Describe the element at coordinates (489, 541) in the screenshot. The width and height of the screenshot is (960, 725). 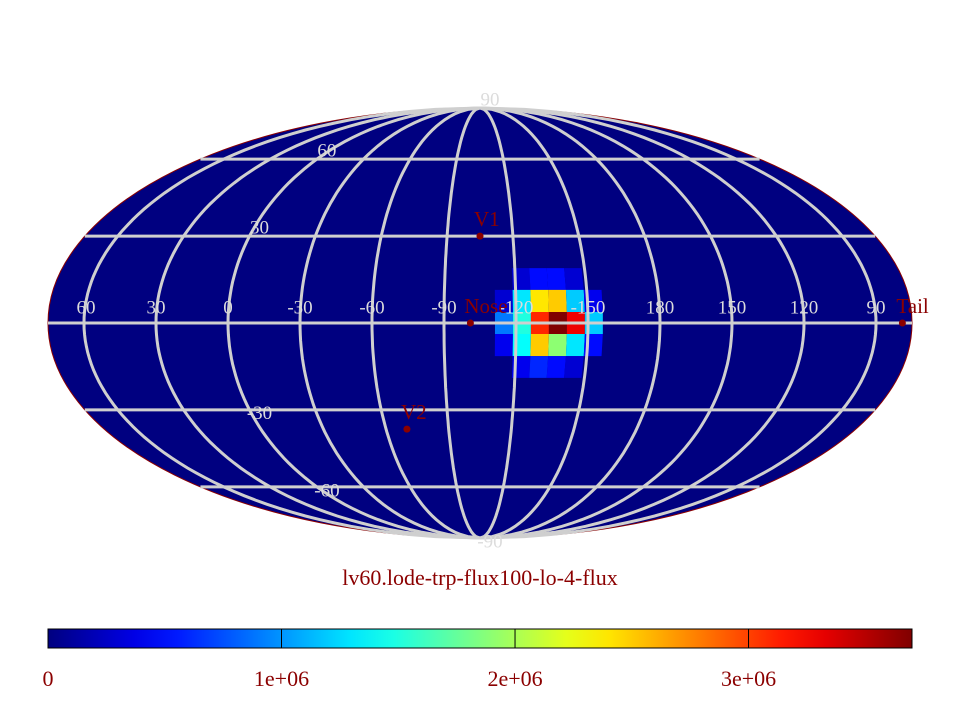
I see `lat-label: -90` at that location.